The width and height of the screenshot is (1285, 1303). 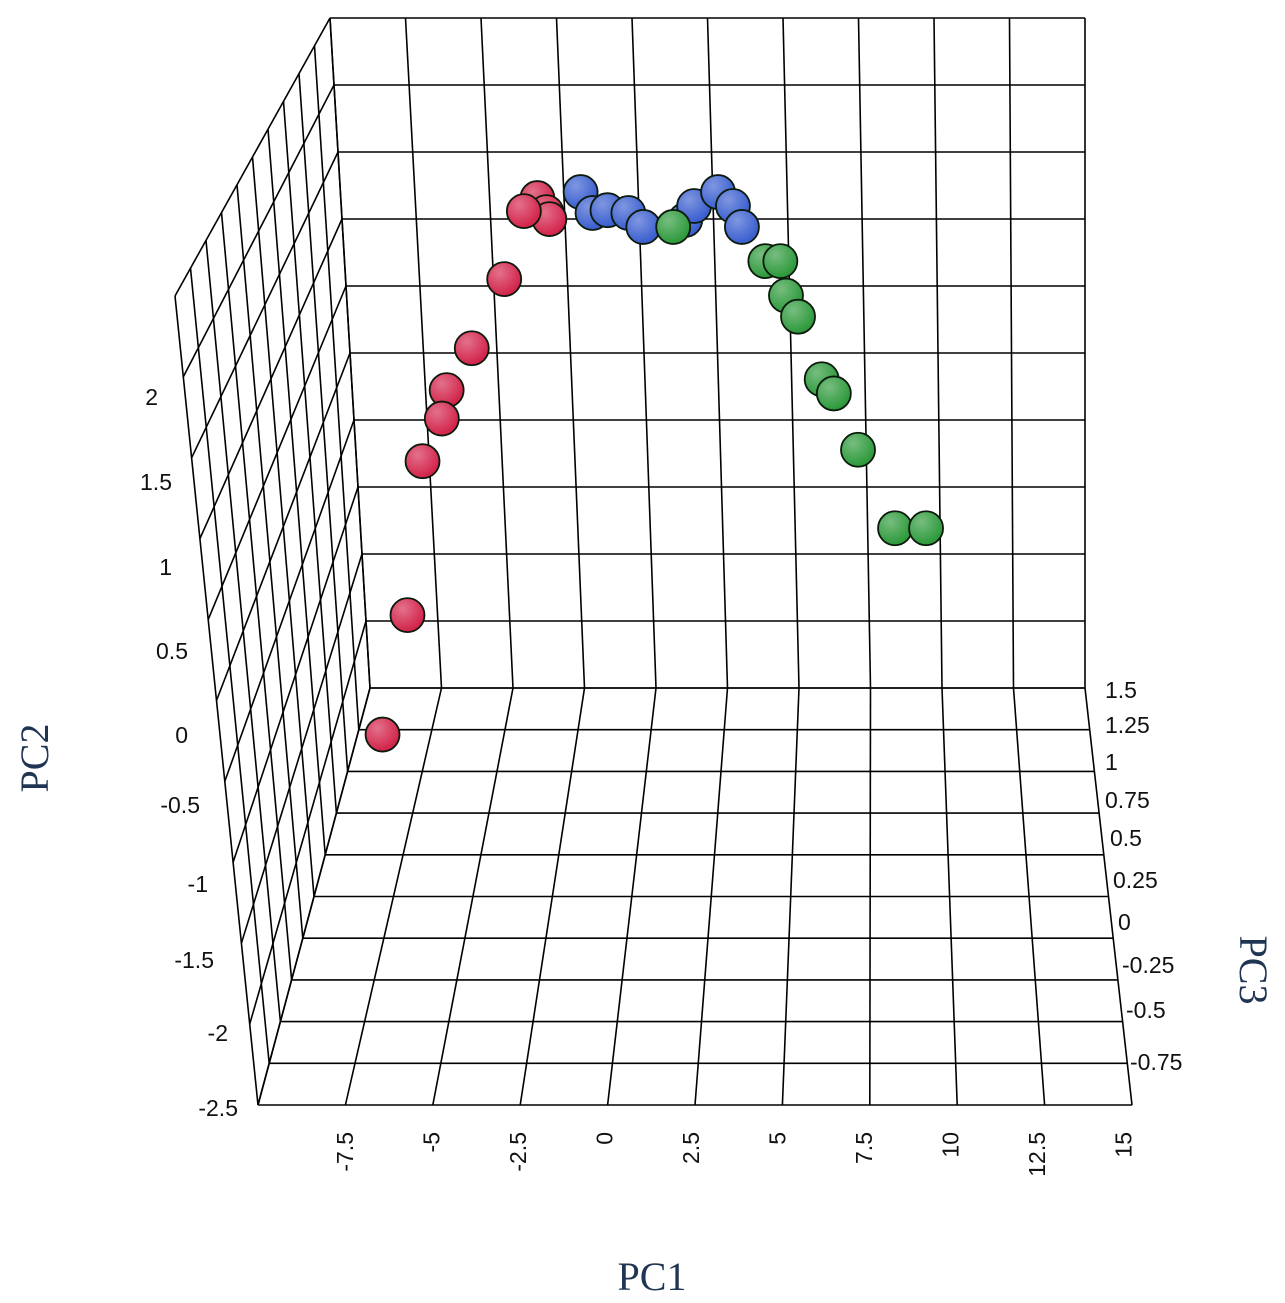 What do you see at coordinates (1146, 1010) in the screenshot?
I see `z-tick-label: -0.5` at bounding box center [1146, 1010].